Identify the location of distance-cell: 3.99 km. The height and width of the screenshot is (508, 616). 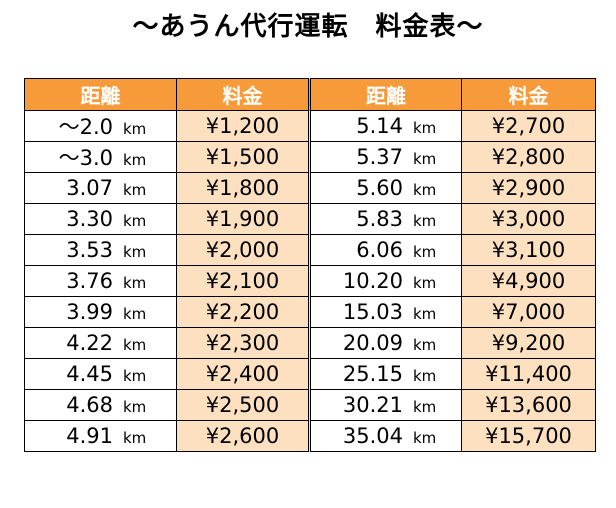
(100, 312).